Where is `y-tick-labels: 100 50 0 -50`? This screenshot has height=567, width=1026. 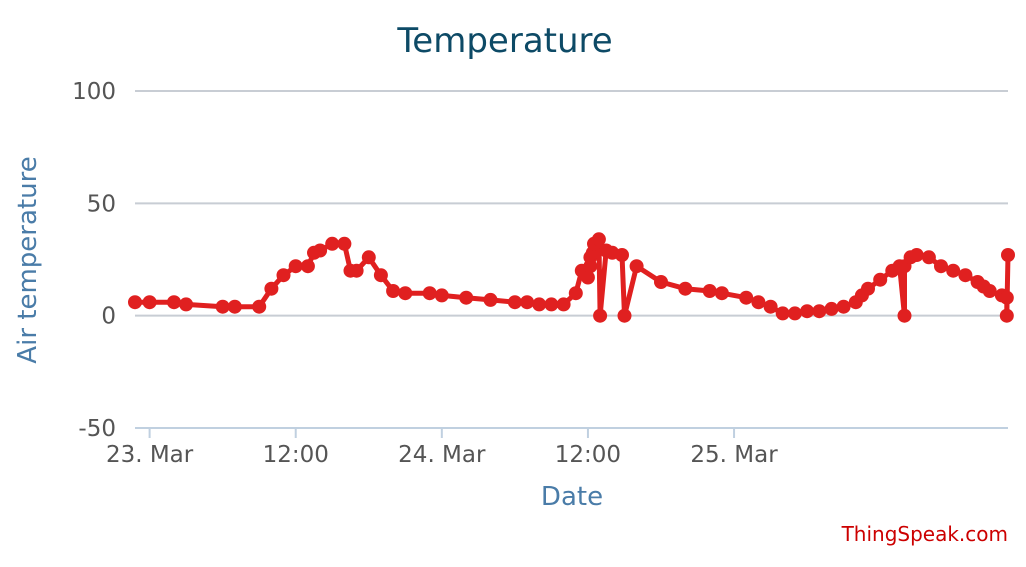 y-tick-labels: 100 50 0 -50 is located at coordinates (94, 260).